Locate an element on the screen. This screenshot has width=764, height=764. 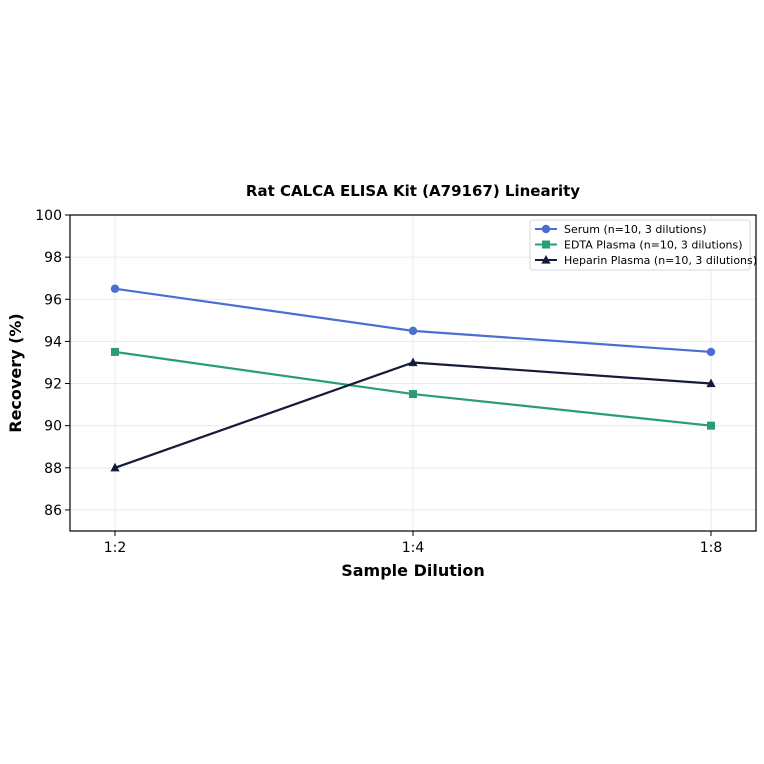
y-tick-label: 86 is located at coordinates (53, 511).